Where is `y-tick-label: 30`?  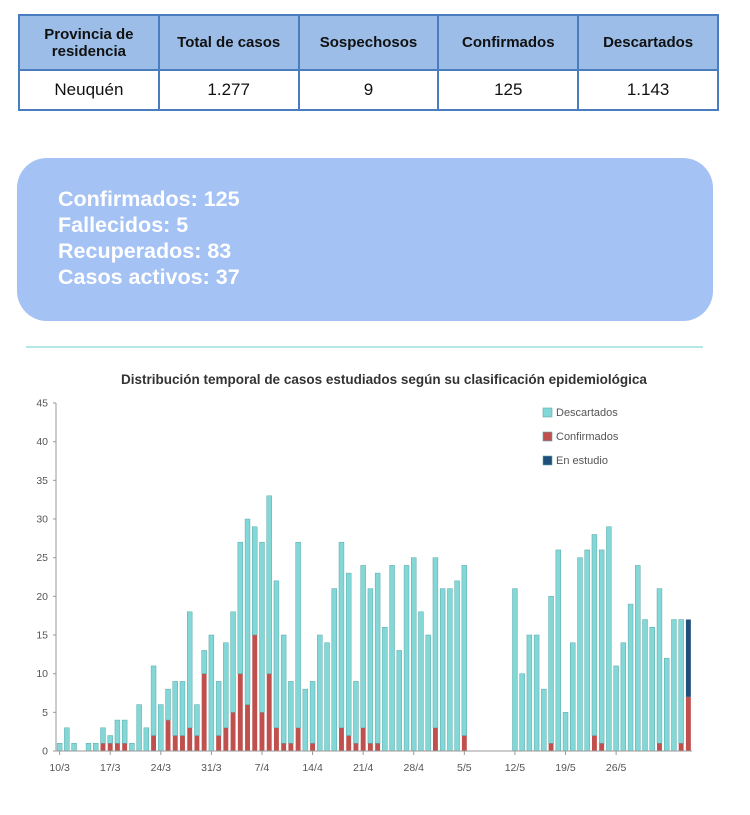 y-tick-label: 30 is located at coordinates (42, 520).